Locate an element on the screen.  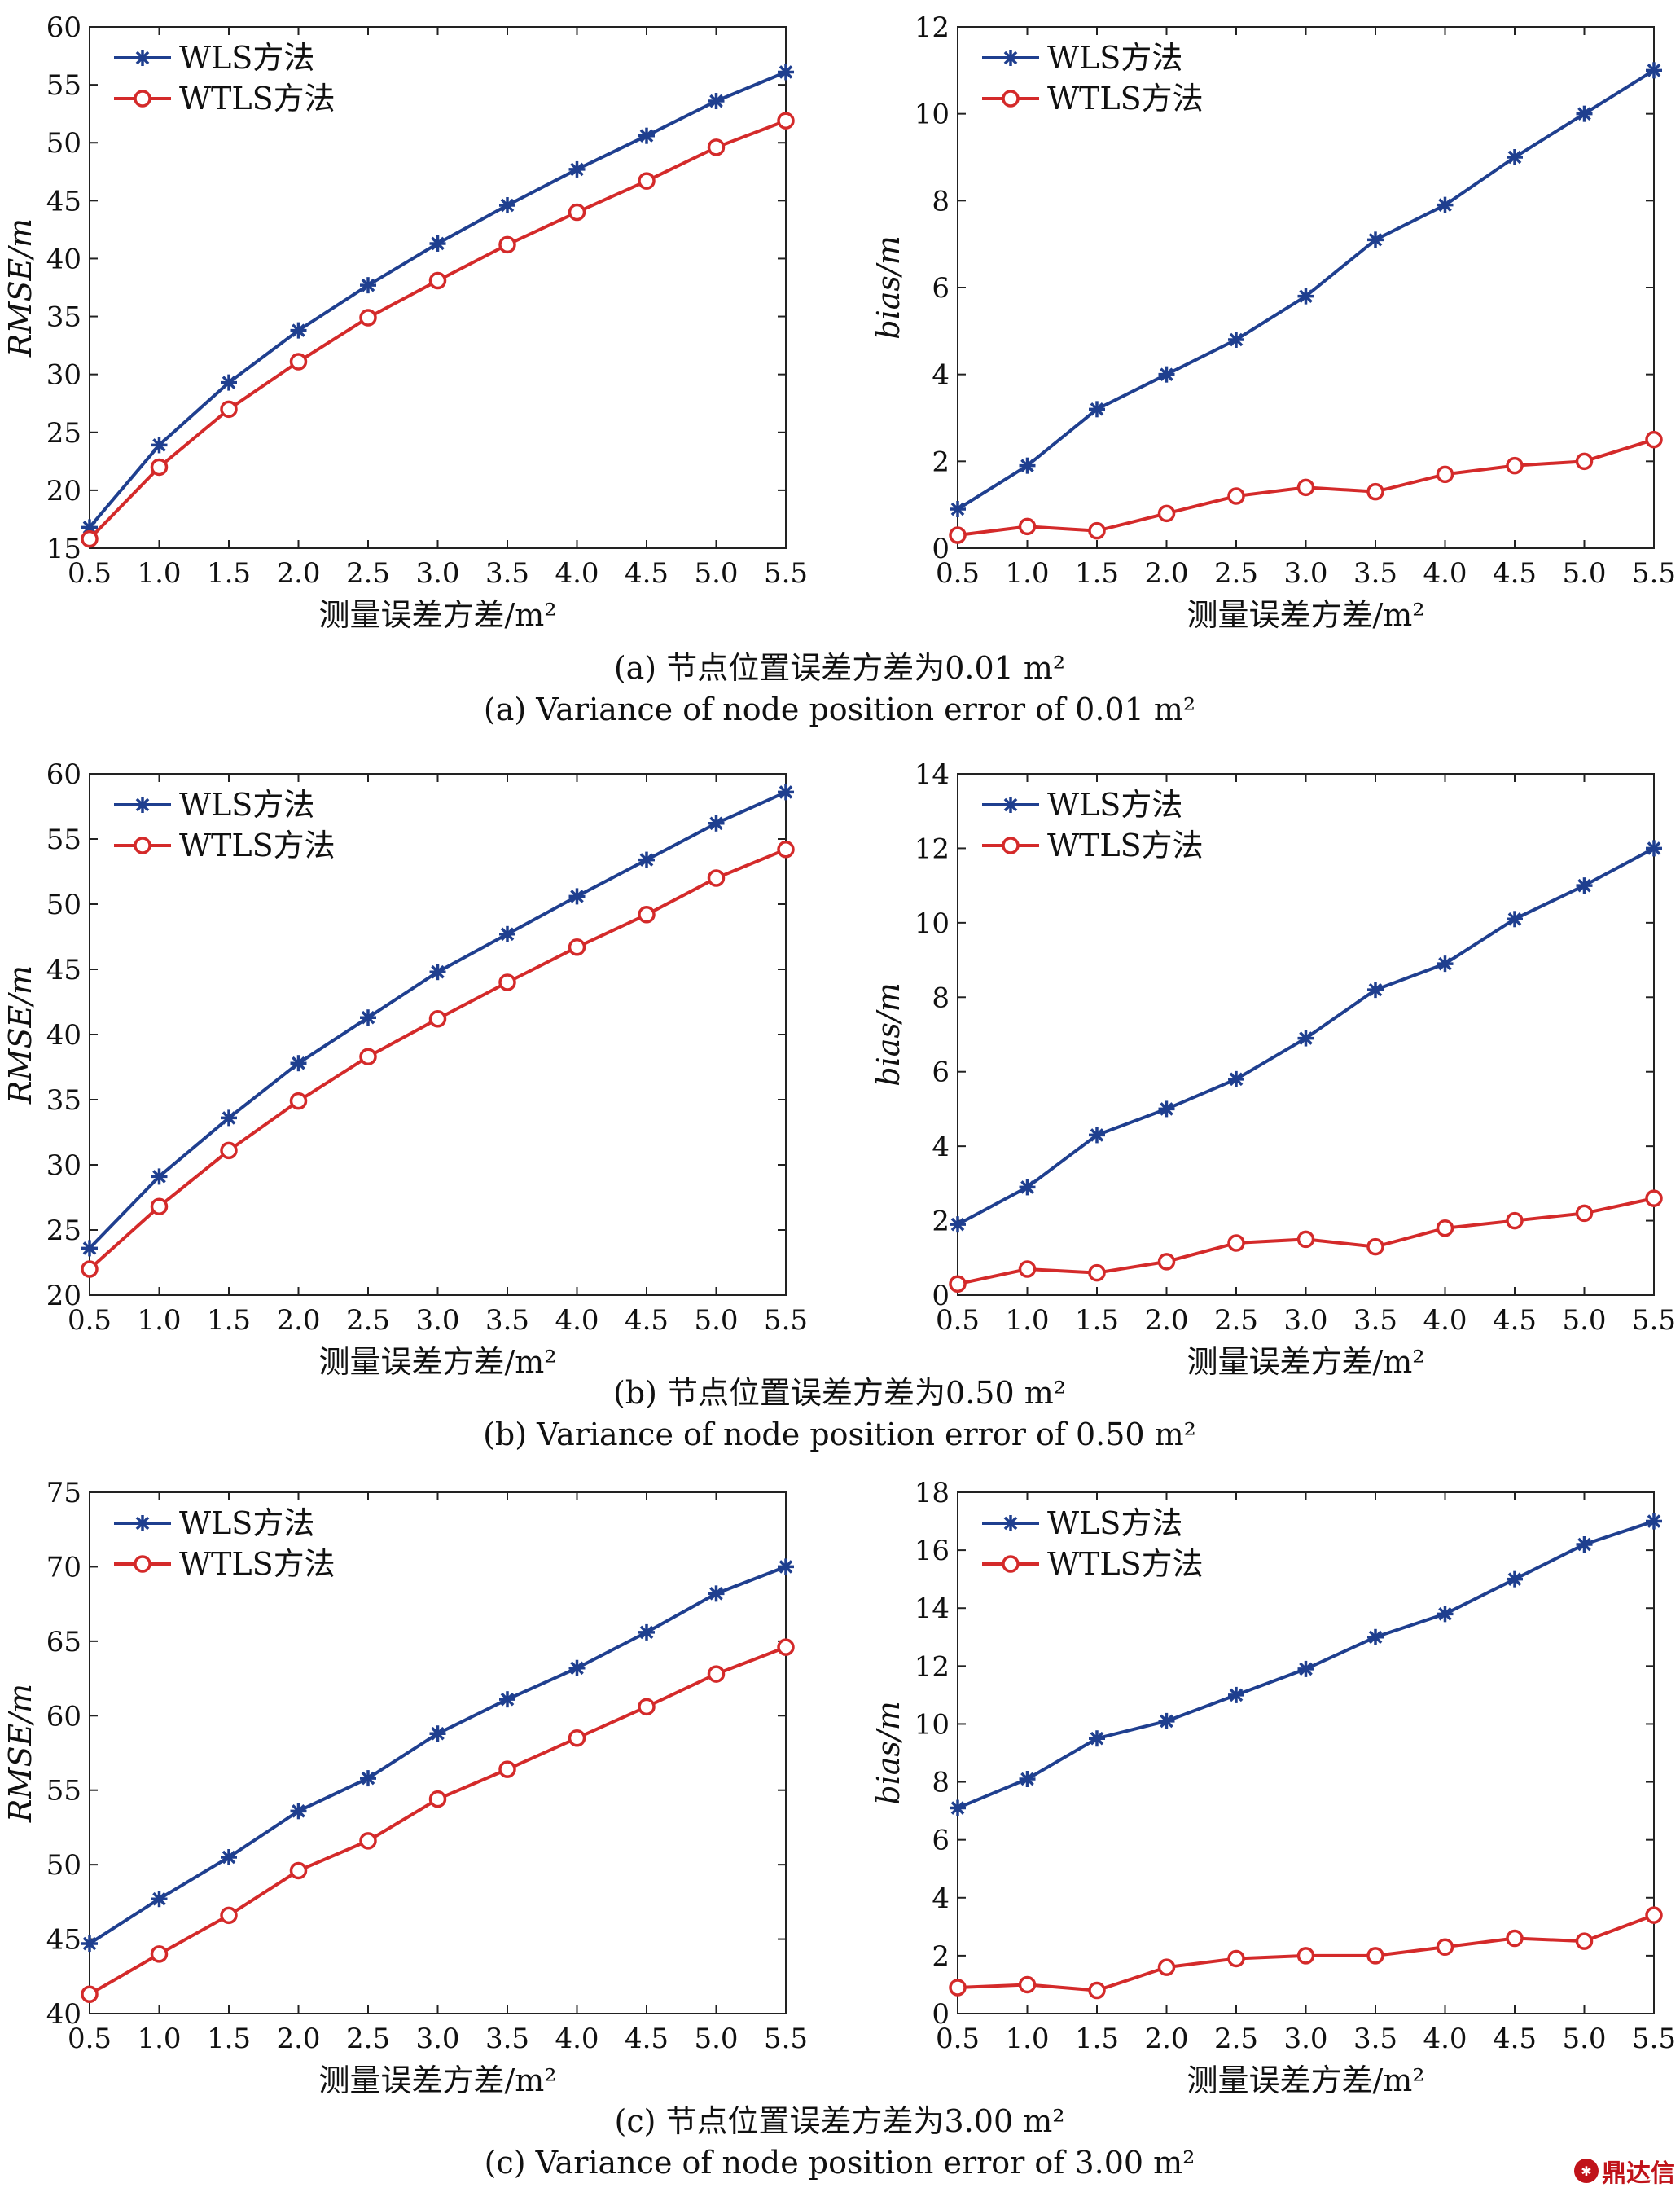
y-axis-label: bias/m is located at coordinates (888, 287).